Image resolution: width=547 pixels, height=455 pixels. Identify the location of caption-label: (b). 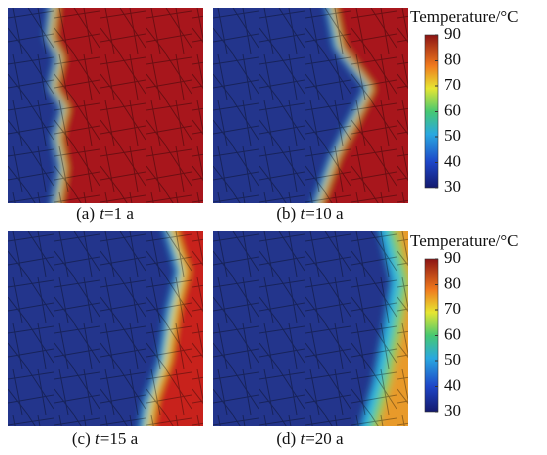
(288, 213).